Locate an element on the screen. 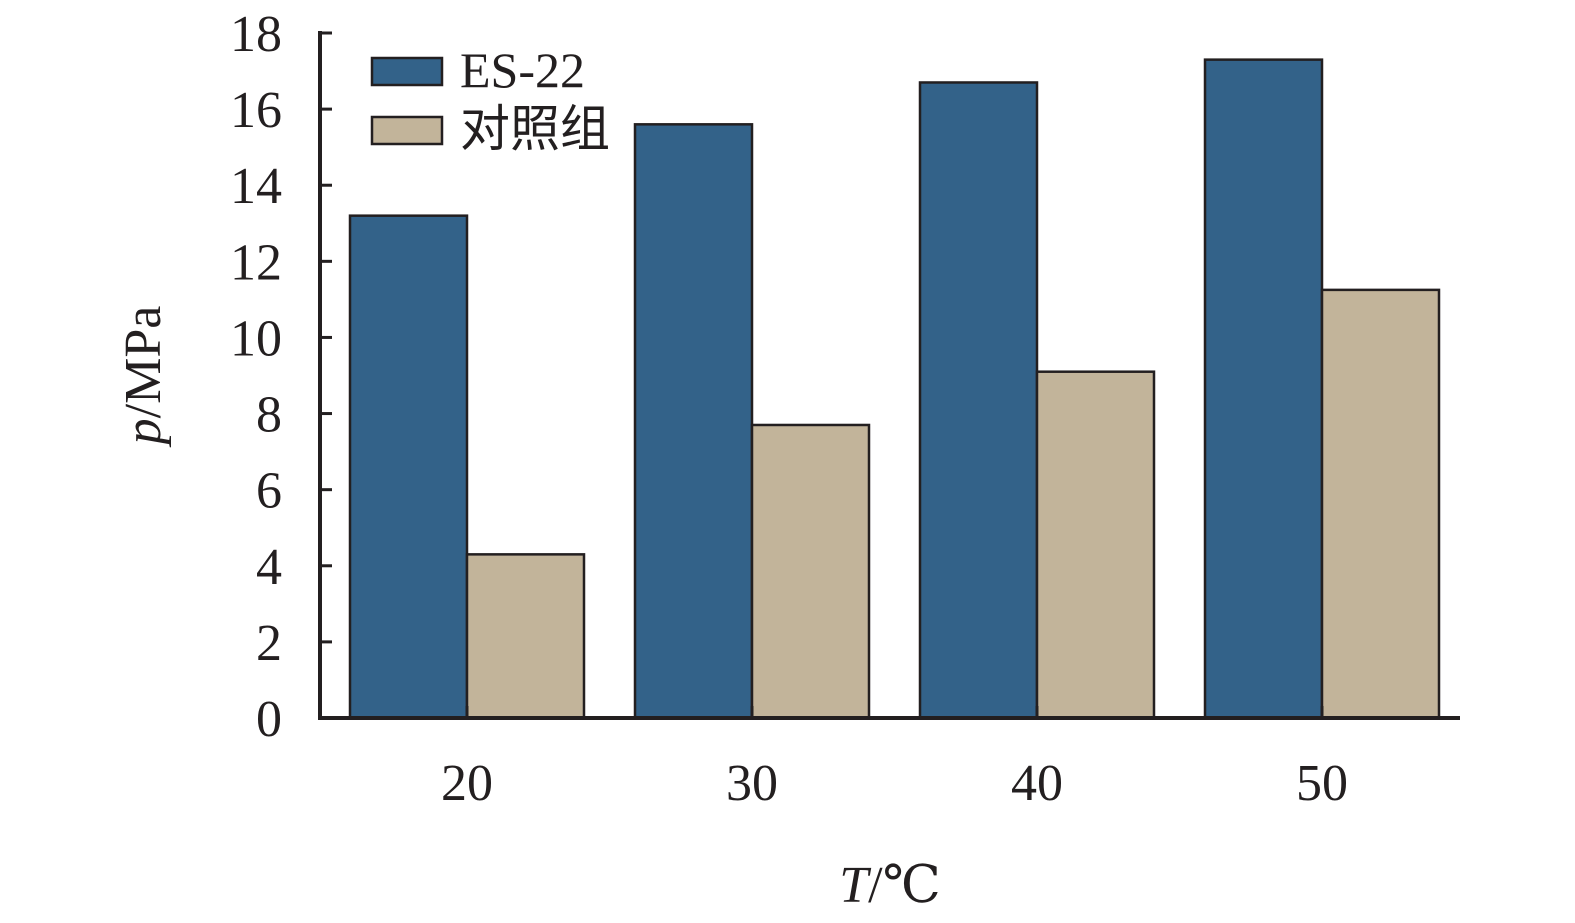  x-tick-label-40: 40 is located at coordinates (1037, 783).